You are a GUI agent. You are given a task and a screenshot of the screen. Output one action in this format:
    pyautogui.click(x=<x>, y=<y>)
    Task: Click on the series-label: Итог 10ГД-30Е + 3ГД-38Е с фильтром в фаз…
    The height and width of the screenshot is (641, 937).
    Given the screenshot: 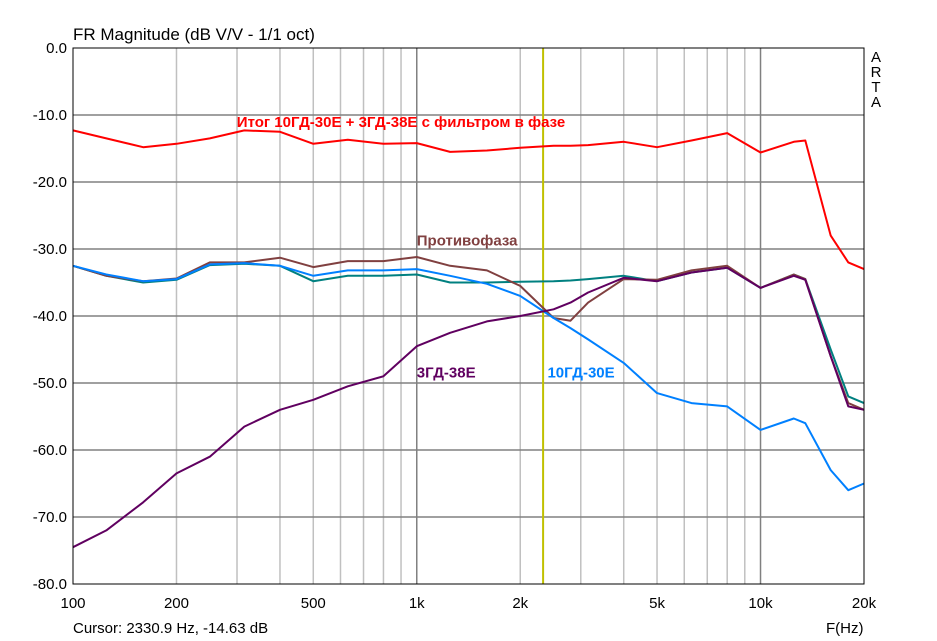 What is the action you would take?
    pyautogui.click(x=401, y=122)
    